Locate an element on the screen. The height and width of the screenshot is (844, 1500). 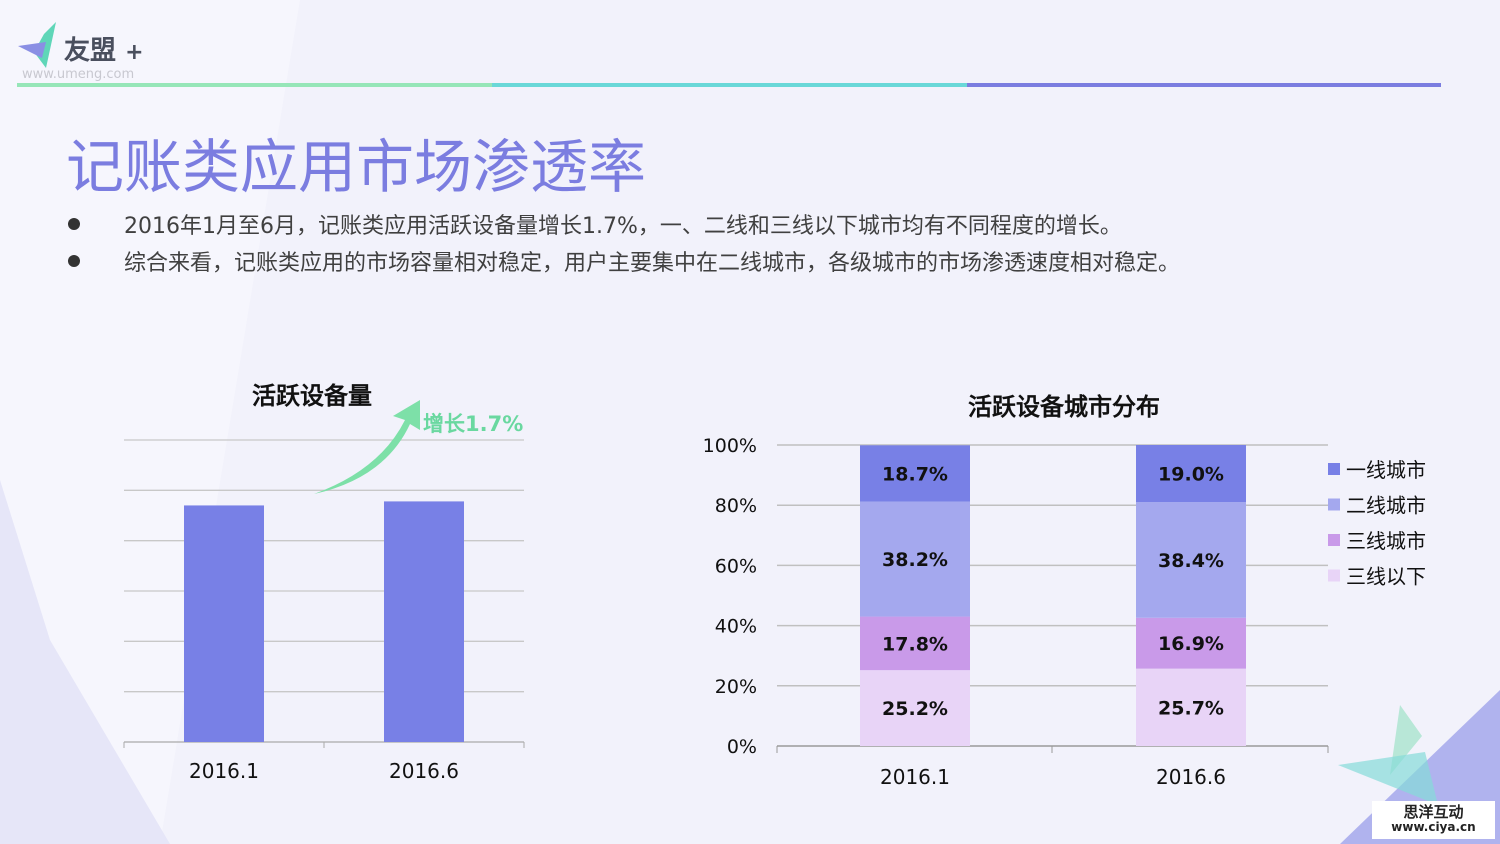
y-tick-label: 80% is located at coordinates (736, 506).